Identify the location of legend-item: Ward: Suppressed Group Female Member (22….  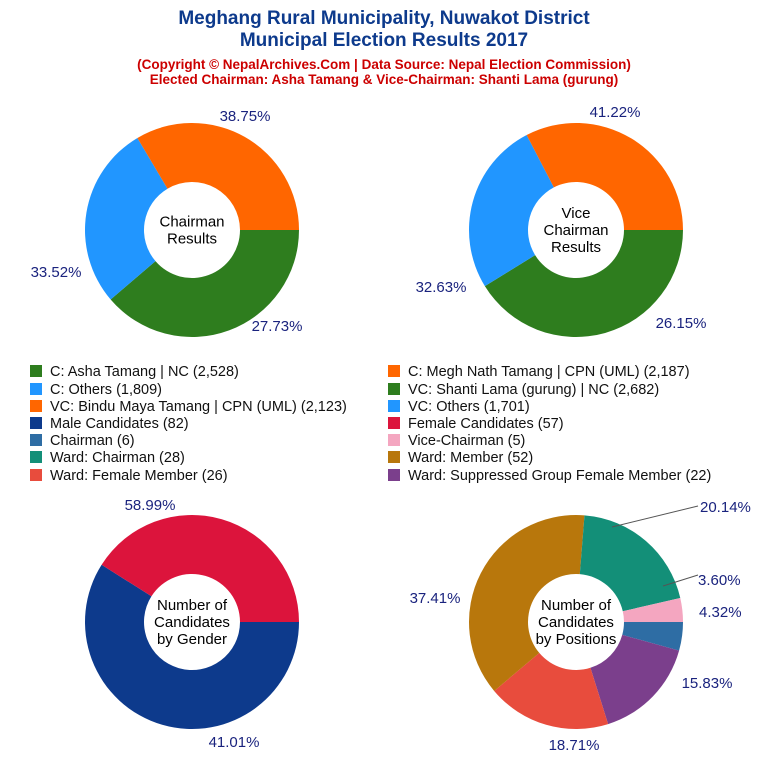
(549, 476).